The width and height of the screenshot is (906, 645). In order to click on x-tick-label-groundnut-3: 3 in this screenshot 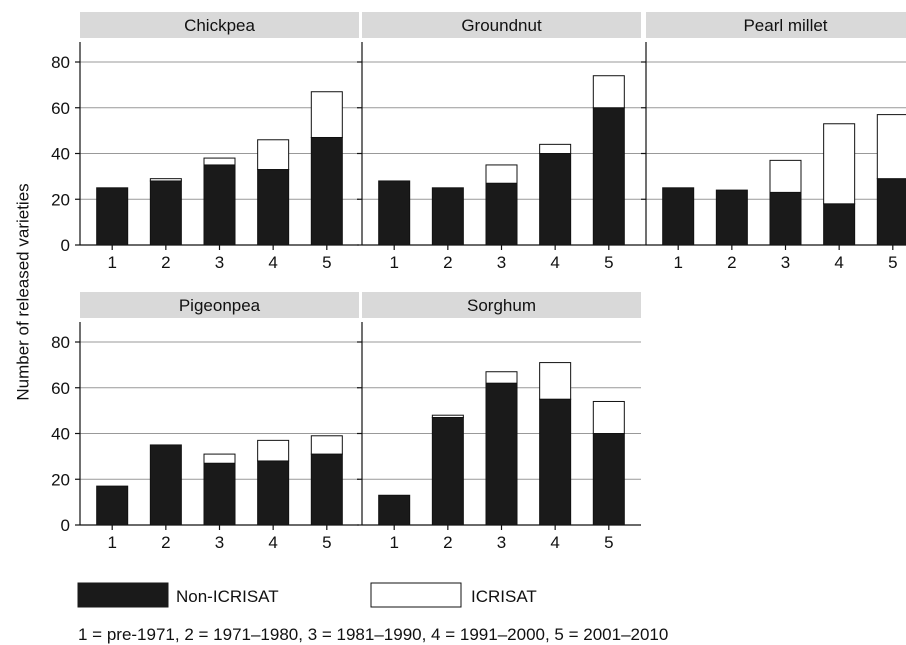, I will do `click(501, 262)`.